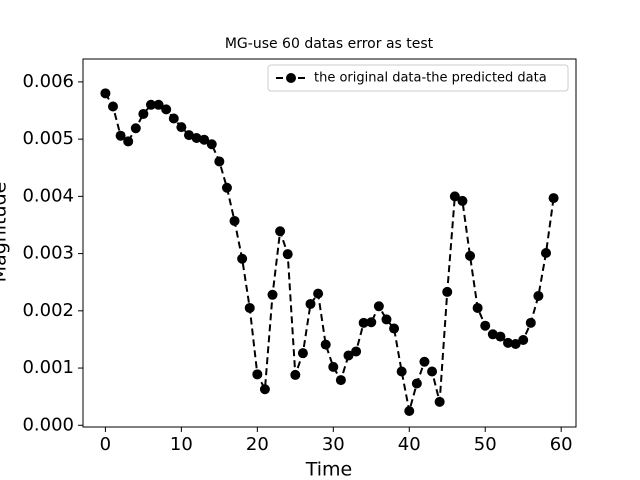 This screenshot has width=640, height=480. I want to click on y-tick-label: 0.004, so click(48, 195).